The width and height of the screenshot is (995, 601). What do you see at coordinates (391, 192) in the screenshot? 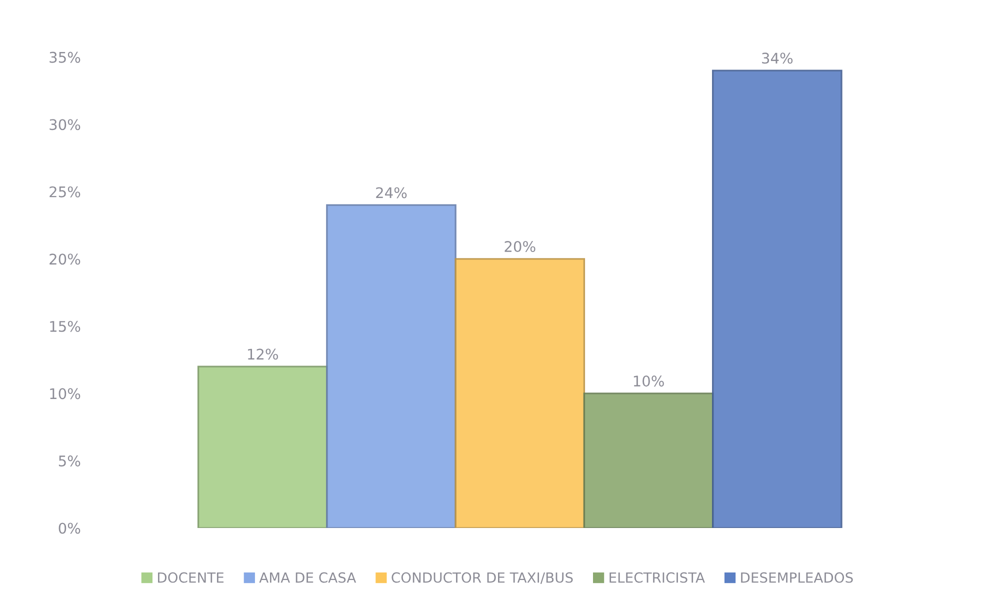
I see `data-label: 24%` at bounding box center [391, 192].